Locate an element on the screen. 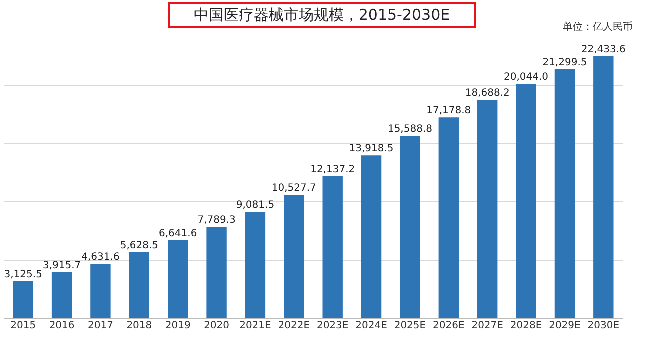 The width and height of the screenshot is (645, 342). data-label: 10,527.7 is located at coordinates (294, 188).